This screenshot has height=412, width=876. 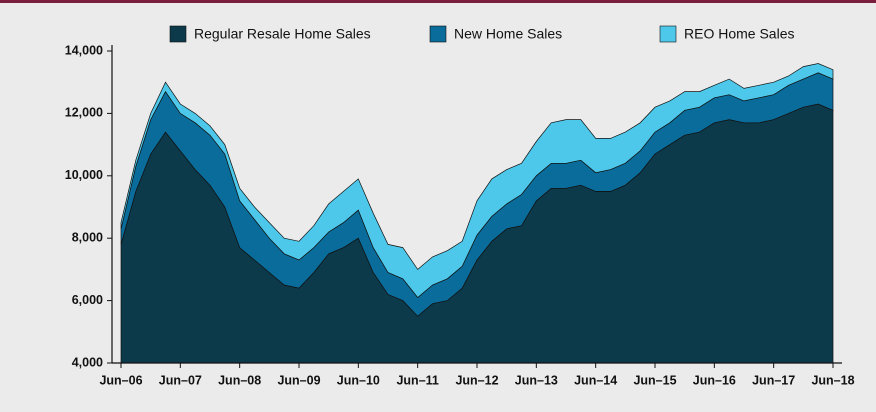 What do you see at coordinates (84, 175) in the screenshot?
I see `y-tick-label: 10,000` at bounding box center [84, 175].